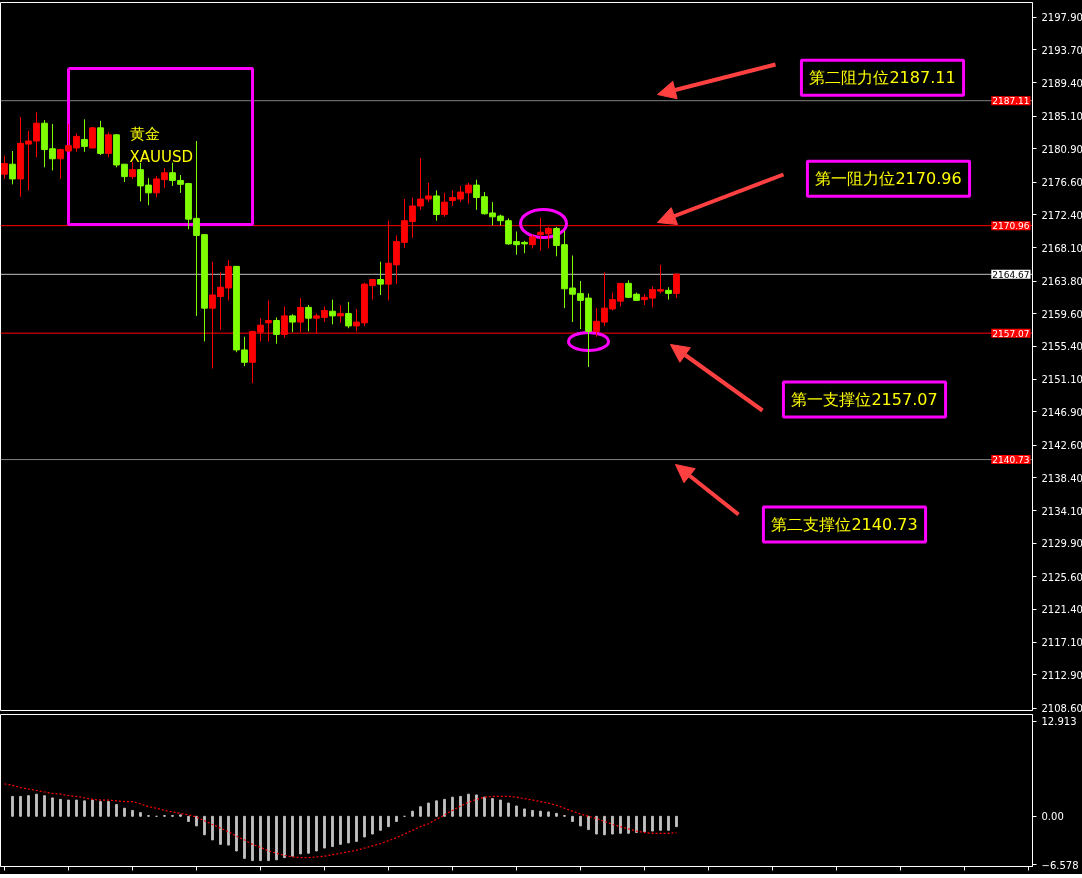 The height and width of the screenshot is (878, 1082). What do you see at coordinates (1052, 817) in the screenshot?
I see `y-tick-label: 0.00` at bounding box center [1052, 817].